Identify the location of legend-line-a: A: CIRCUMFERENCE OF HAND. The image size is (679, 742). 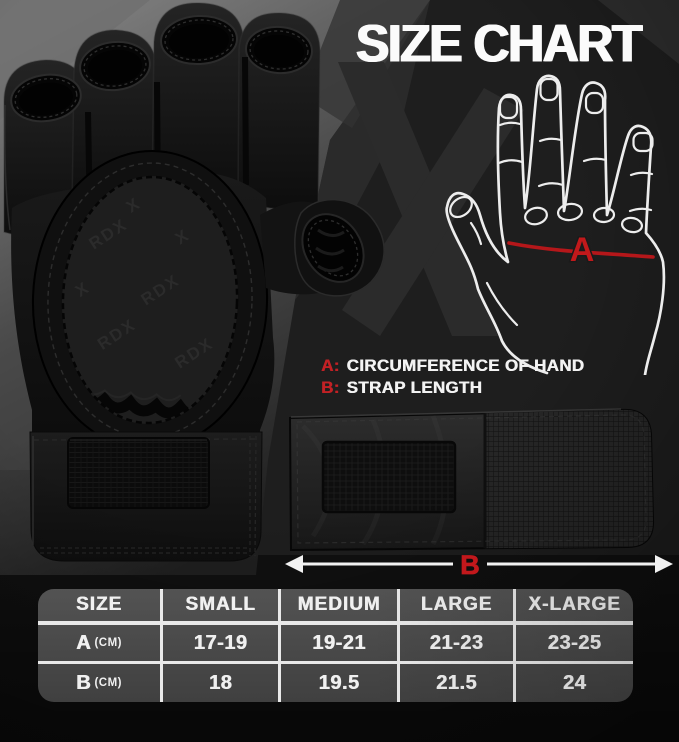
(452, 366).